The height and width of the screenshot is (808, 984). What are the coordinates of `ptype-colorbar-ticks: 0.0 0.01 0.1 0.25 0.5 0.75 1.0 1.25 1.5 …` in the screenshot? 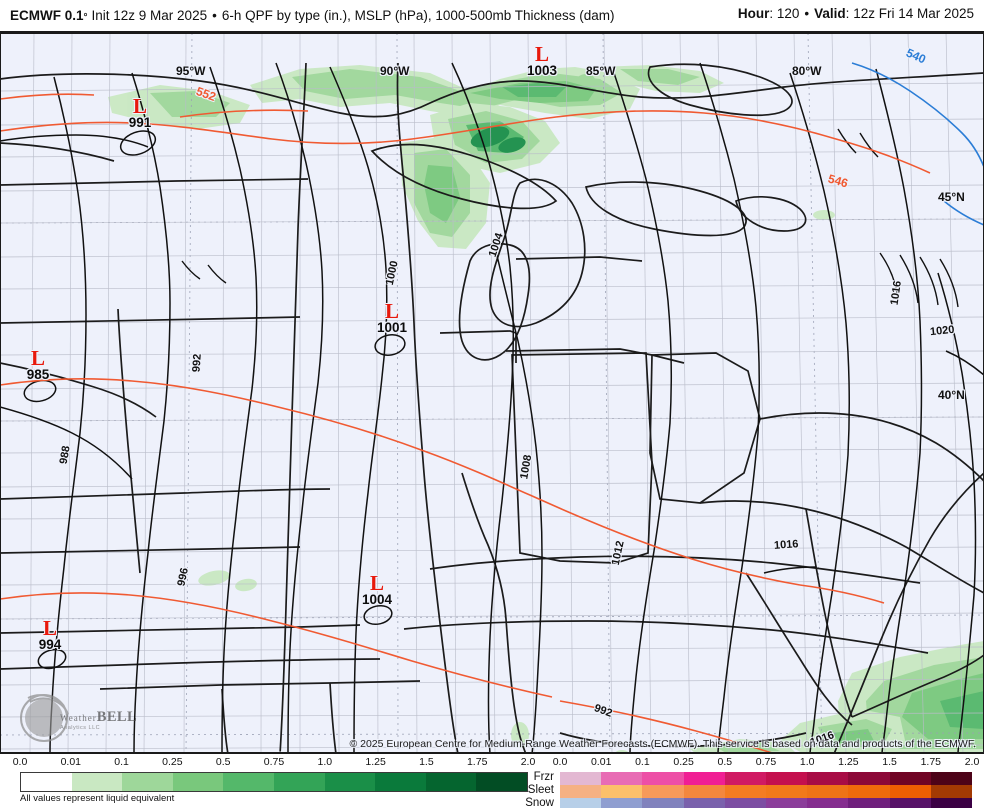 It's located at (766, 763).